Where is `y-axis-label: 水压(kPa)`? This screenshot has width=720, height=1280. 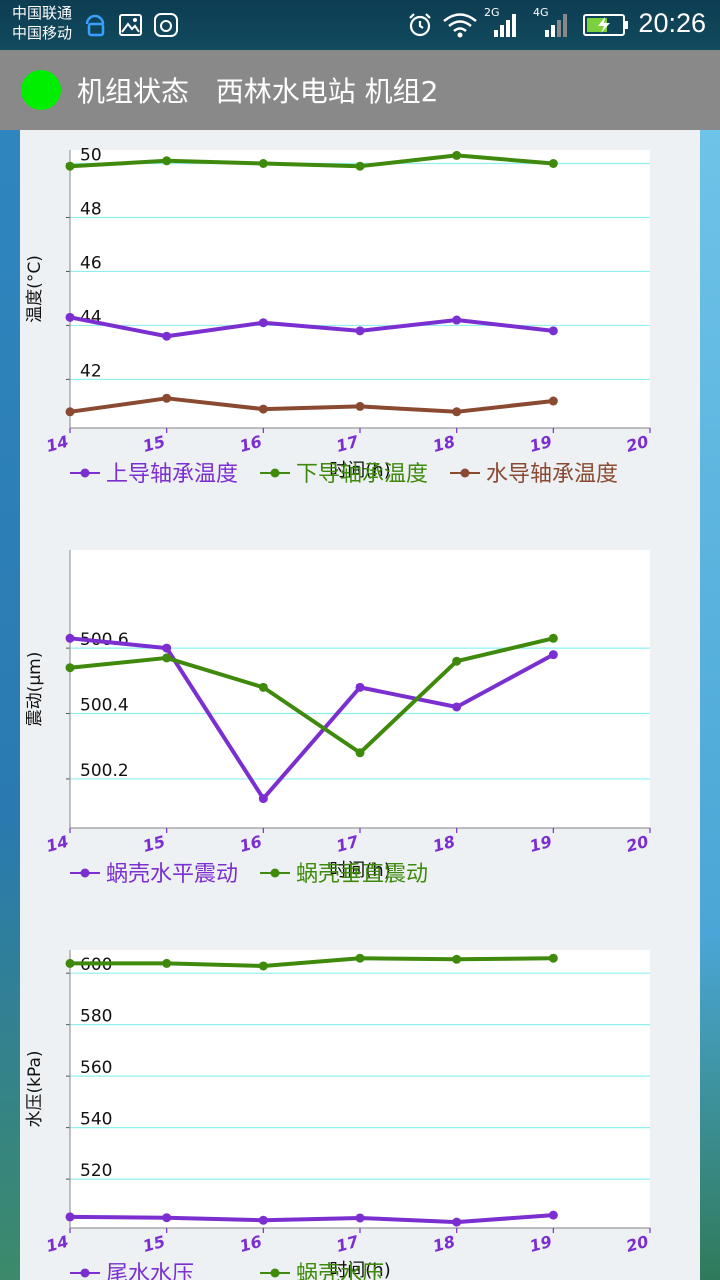
y-axis-label: 水压(kPa) is located at coordinates (35, 1088).